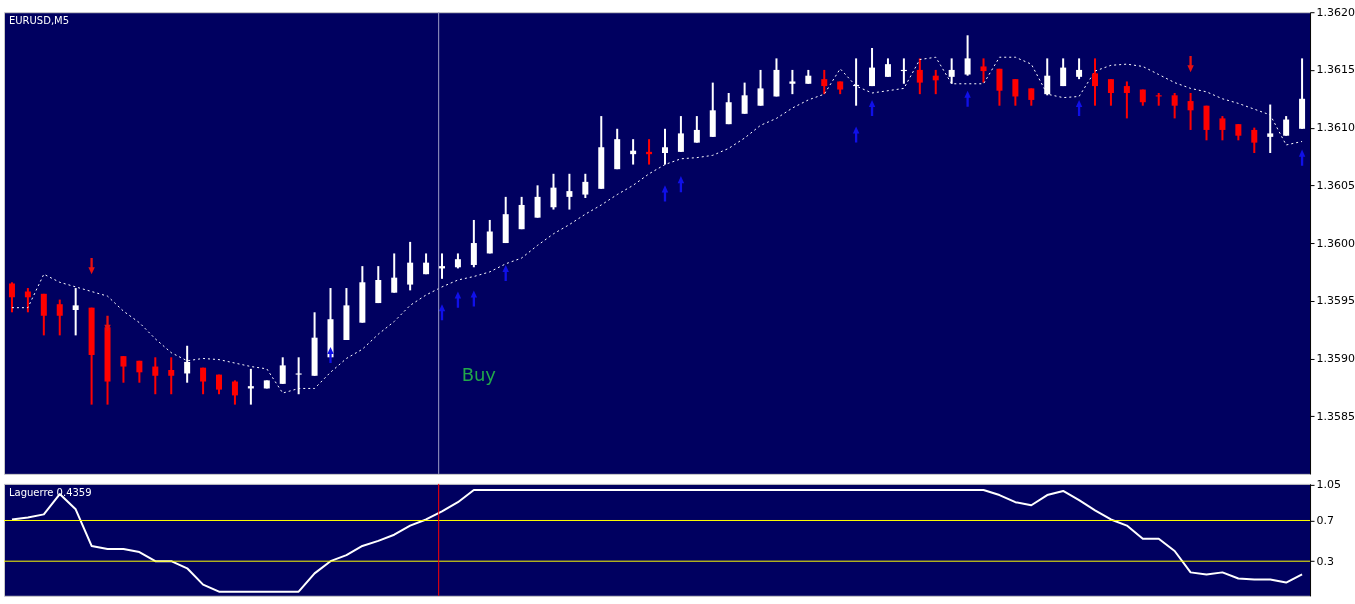  I want to click on y-tick-label: 1.3620, so click(1335, 12).